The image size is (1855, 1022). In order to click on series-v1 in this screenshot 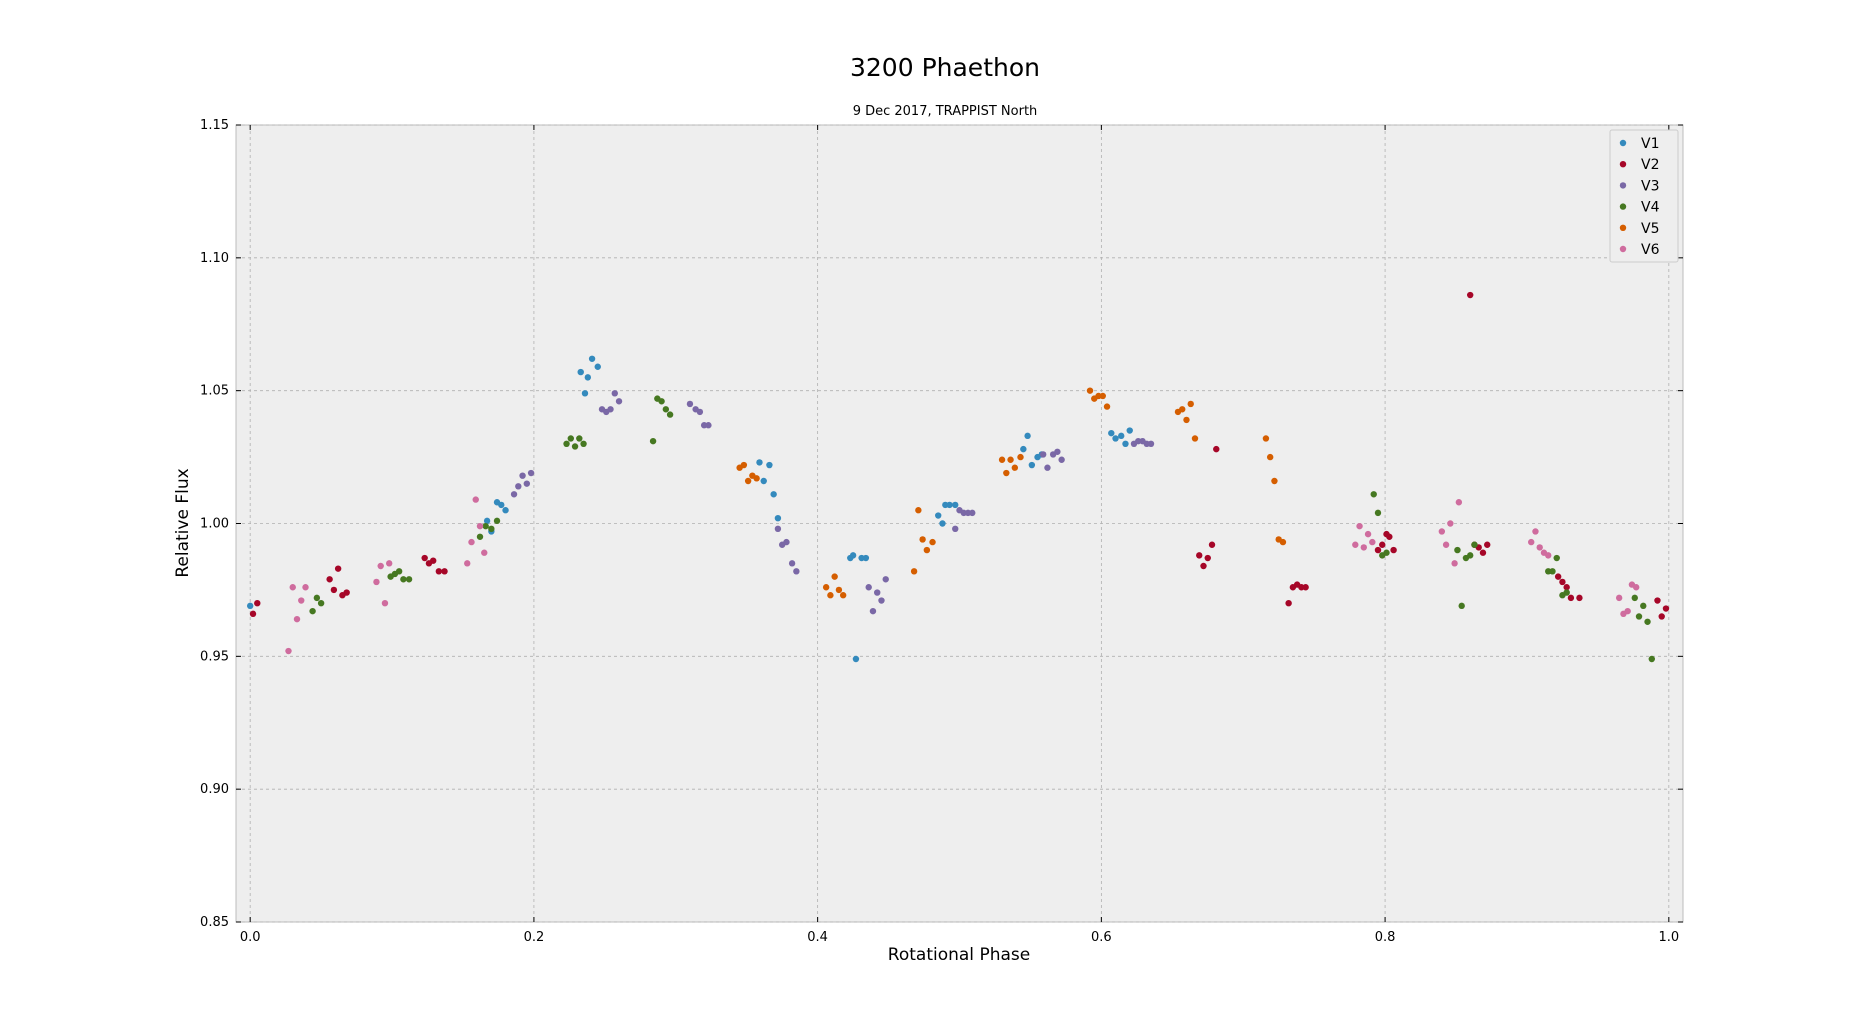, I will do `click(689, 509)`.